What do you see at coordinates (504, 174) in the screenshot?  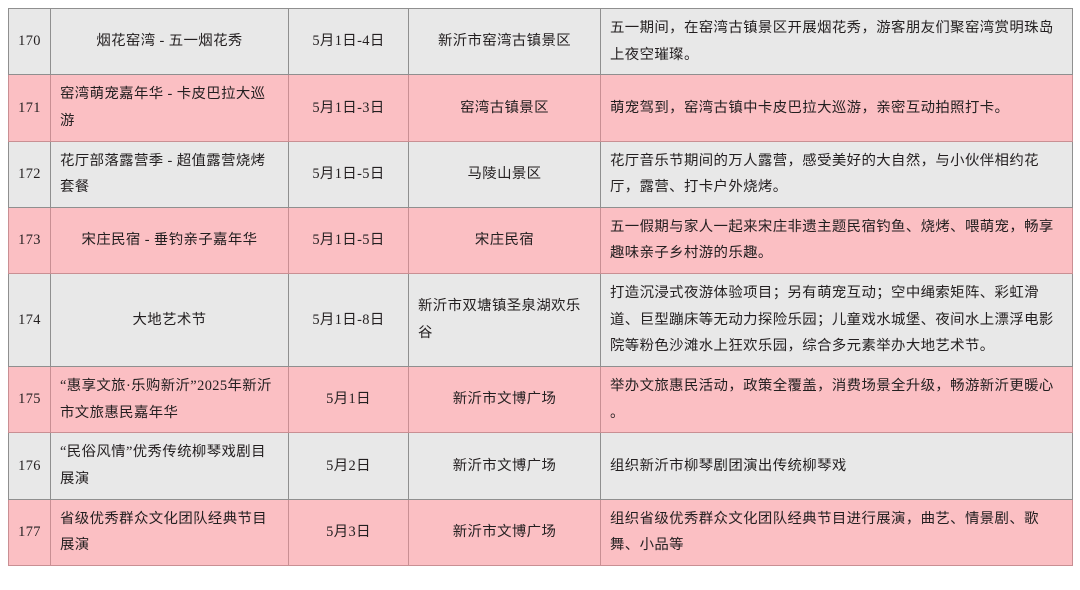 I see `activity-place-cell: 马陵山景区` at bounding box center [504, 174].